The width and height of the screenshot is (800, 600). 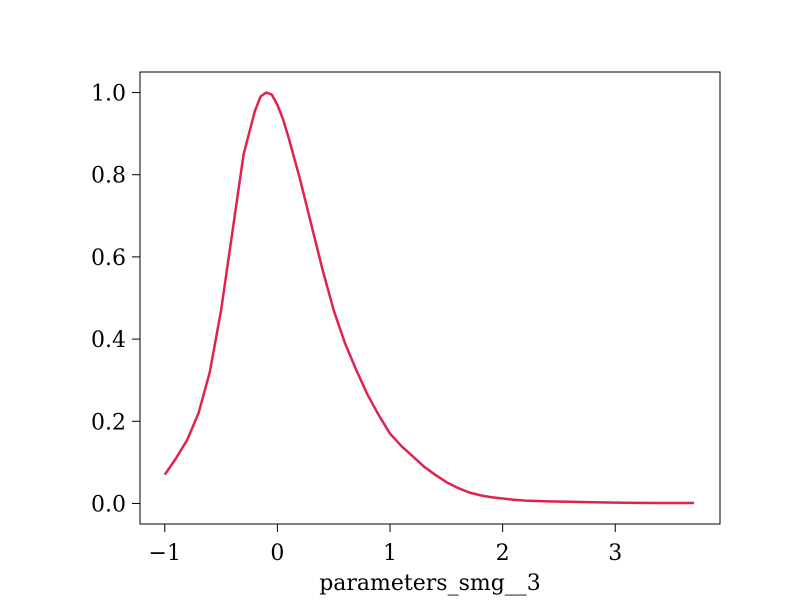 I want to click on x-tick-label: −1, so click(x=165, y=553).